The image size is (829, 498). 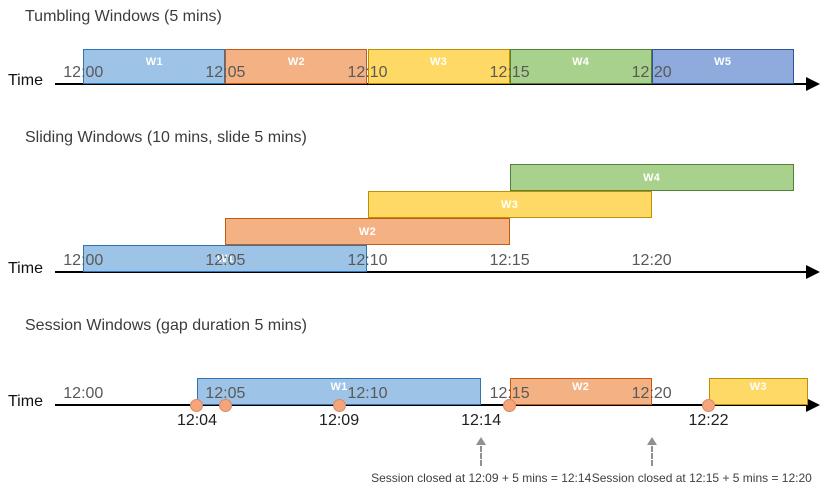 I want to click on window-box-sliding-w2: W2, so click(x=367, y=231).